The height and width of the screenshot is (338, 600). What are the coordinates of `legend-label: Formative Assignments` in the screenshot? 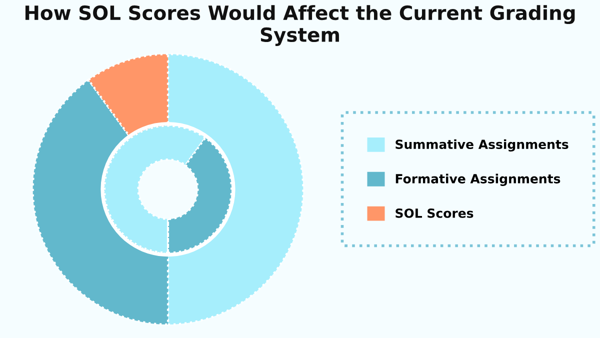 It's located at (478, 180).